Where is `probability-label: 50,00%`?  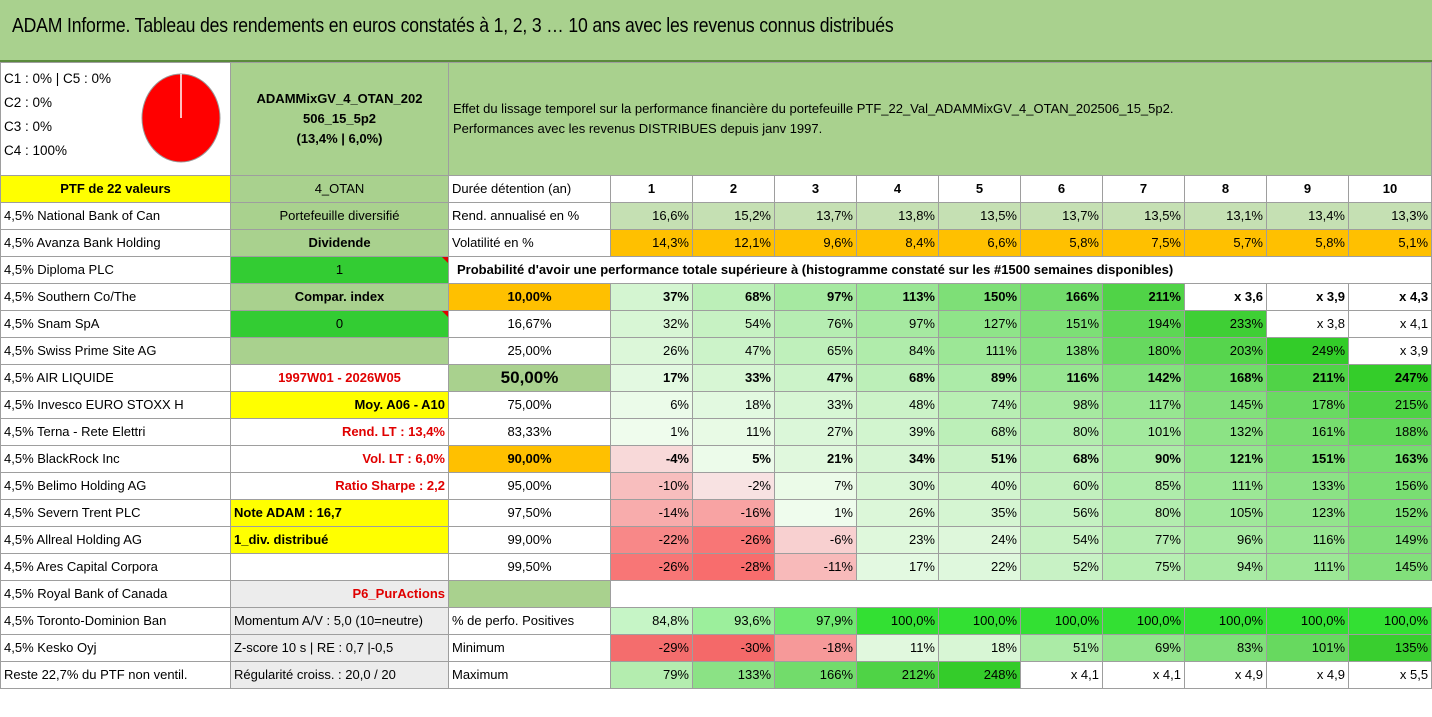
probability-label: 50,00% is located at coordinates (529, 378).